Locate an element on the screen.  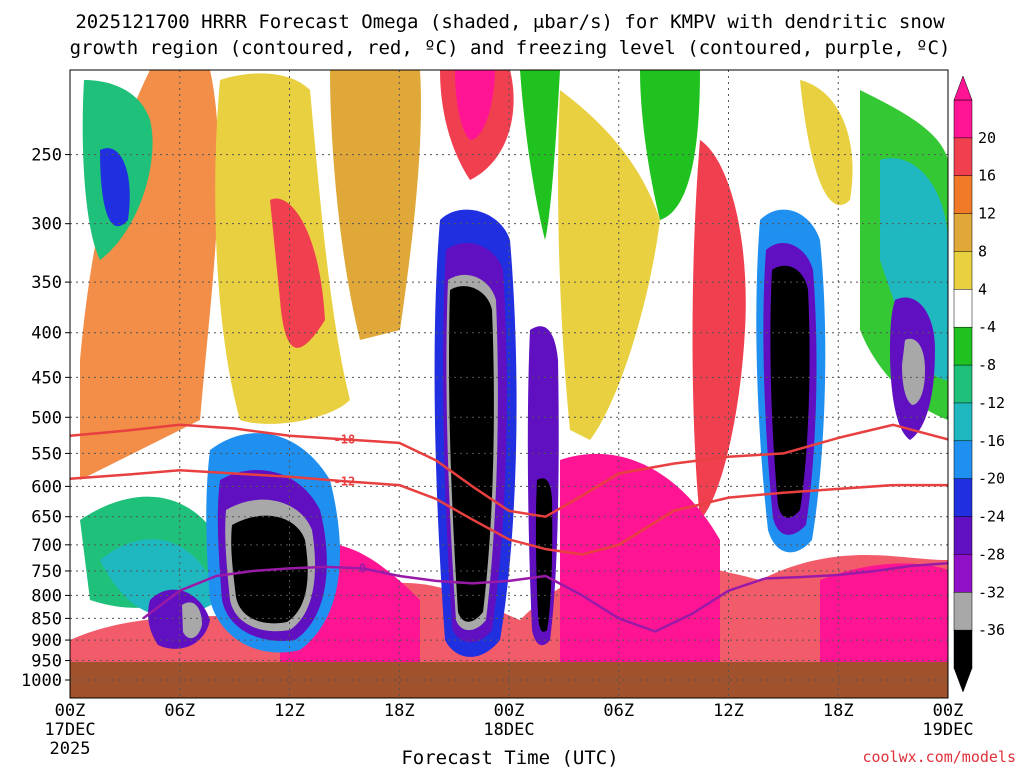
time-tick-date: 17DEC is located at coordinates (69, 730).